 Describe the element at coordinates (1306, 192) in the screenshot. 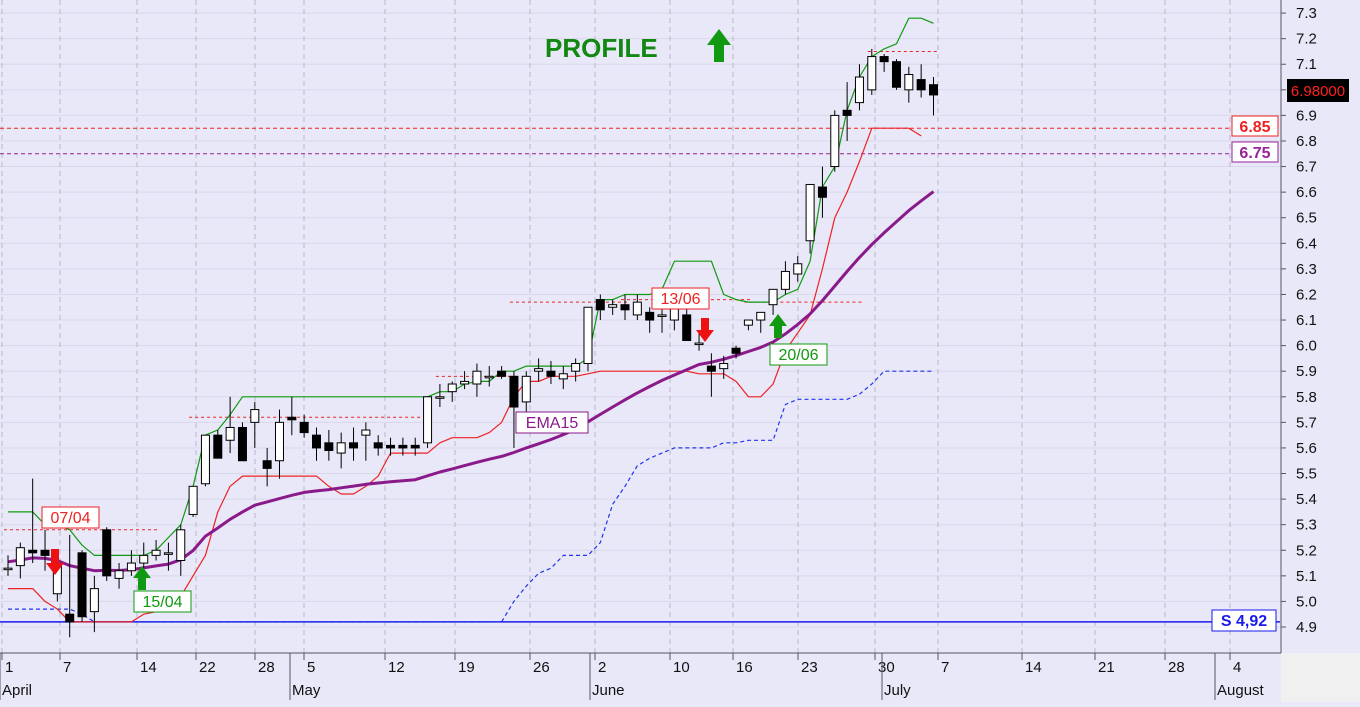

I see `y-tick-label: 6.6` at that location.